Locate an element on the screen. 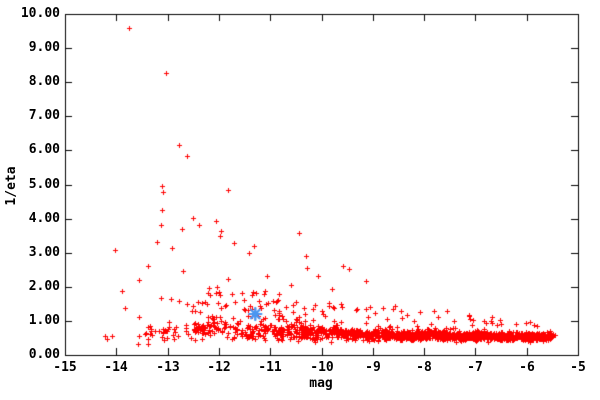 The height and width of the screenshot is (400, 600). x-tick-label: -15 is located at coordinates (65, 367).